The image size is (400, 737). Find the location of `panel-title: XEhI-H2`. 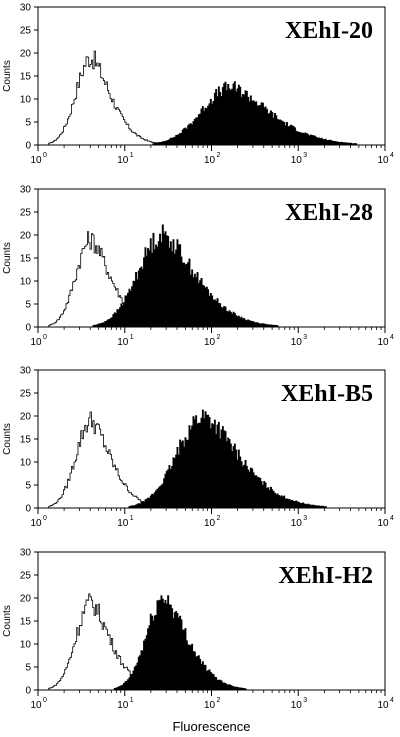

panel-title: XEhI-H2 is located at coordinates (325, 576).